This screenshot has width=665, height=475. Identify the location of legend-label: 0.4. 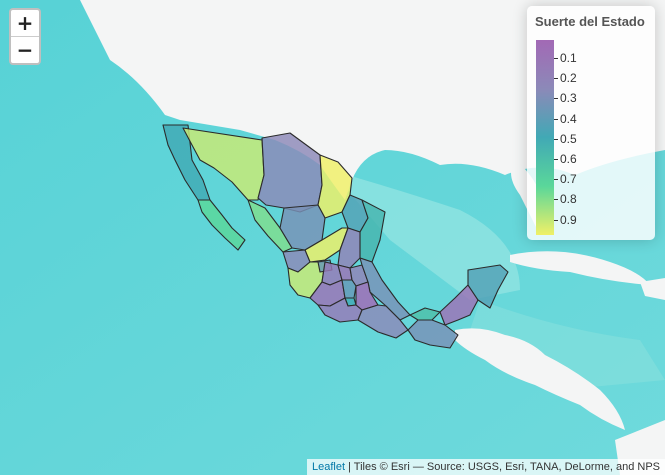
(568, 118).